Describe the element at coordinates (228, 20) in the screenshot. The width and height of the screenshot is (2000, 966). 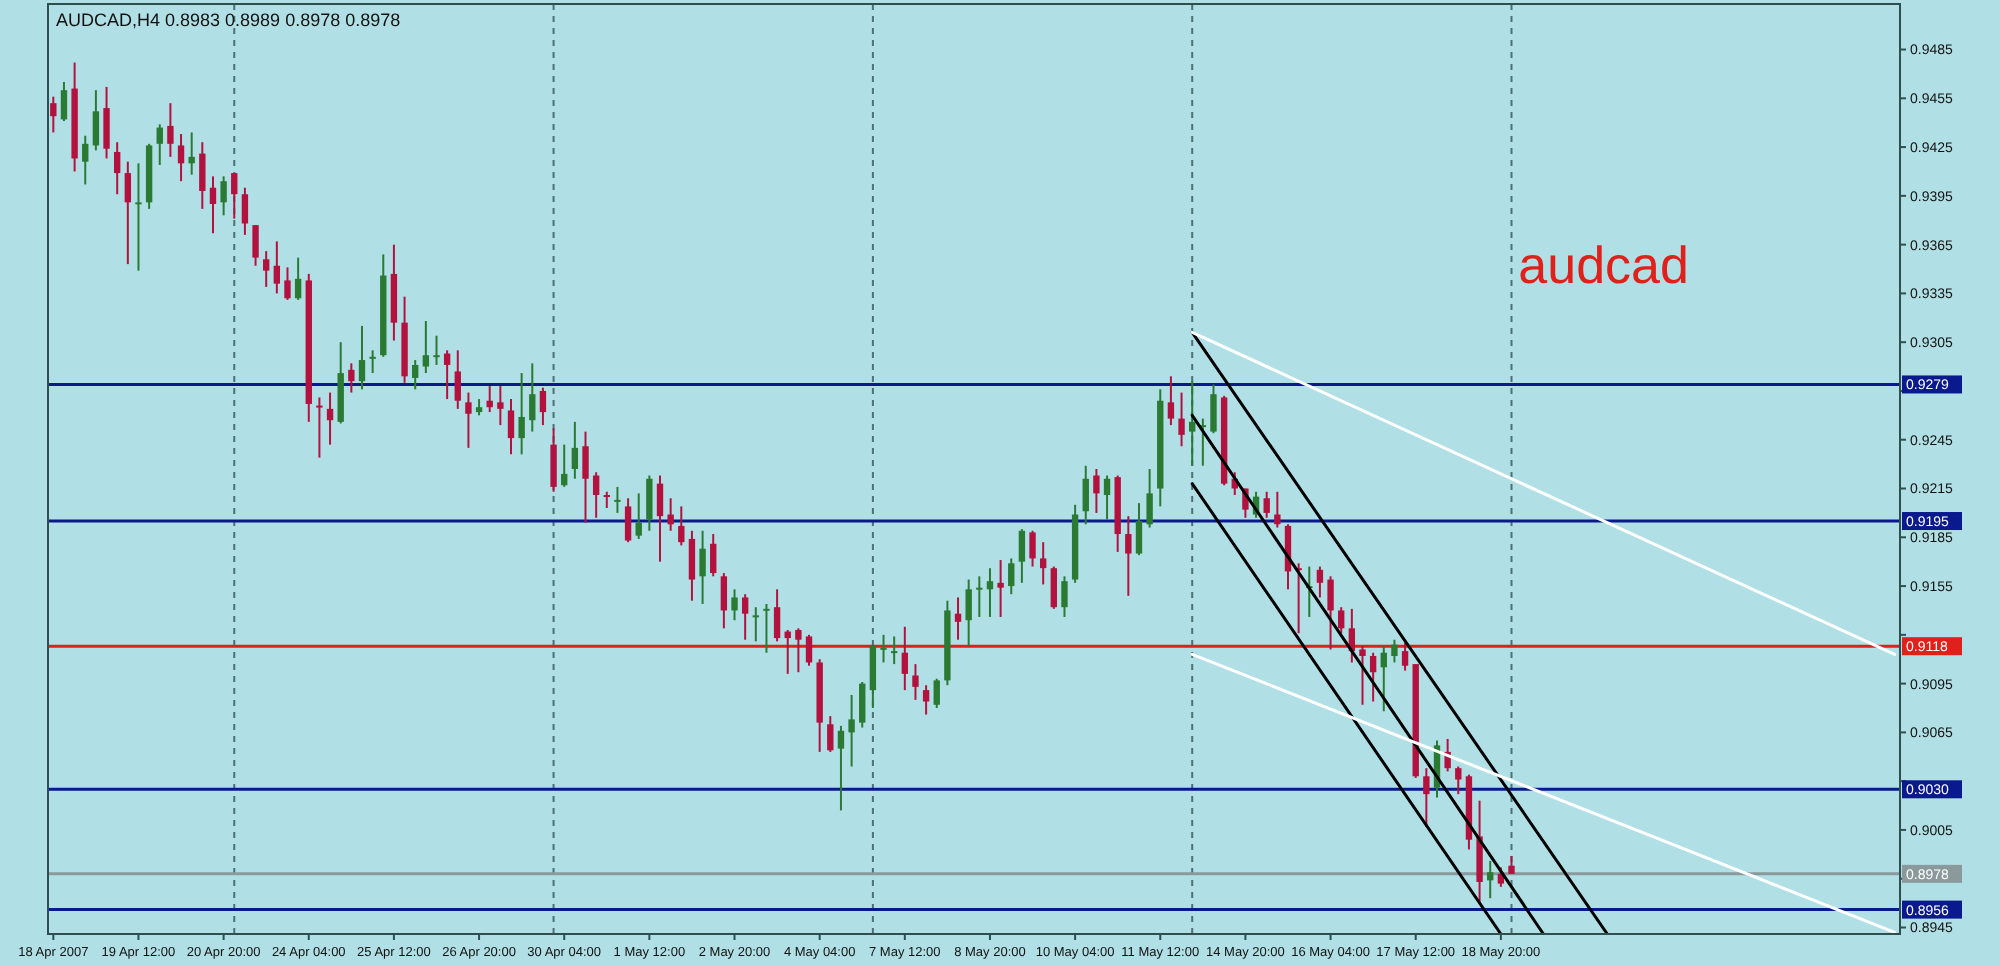
I see `chart-title: AUDCAD,H4 0.8983 0.8989 0.8978 0.8978` at that location.